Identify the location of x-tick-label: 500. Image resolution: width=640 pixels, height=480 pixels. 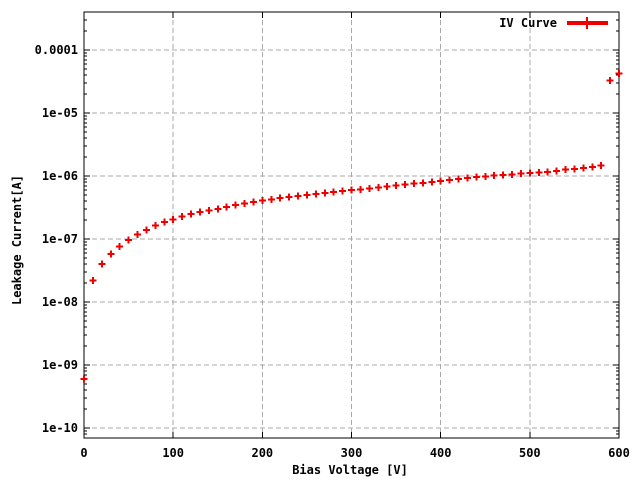
(530, 453).